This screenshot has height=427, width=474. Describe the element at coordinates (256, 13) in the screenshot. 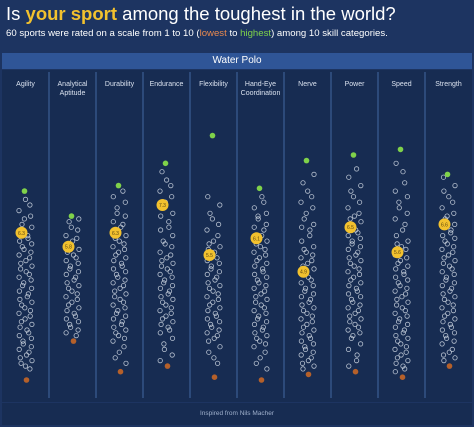

I see `title-post: among the toughest in the world?` at that location.